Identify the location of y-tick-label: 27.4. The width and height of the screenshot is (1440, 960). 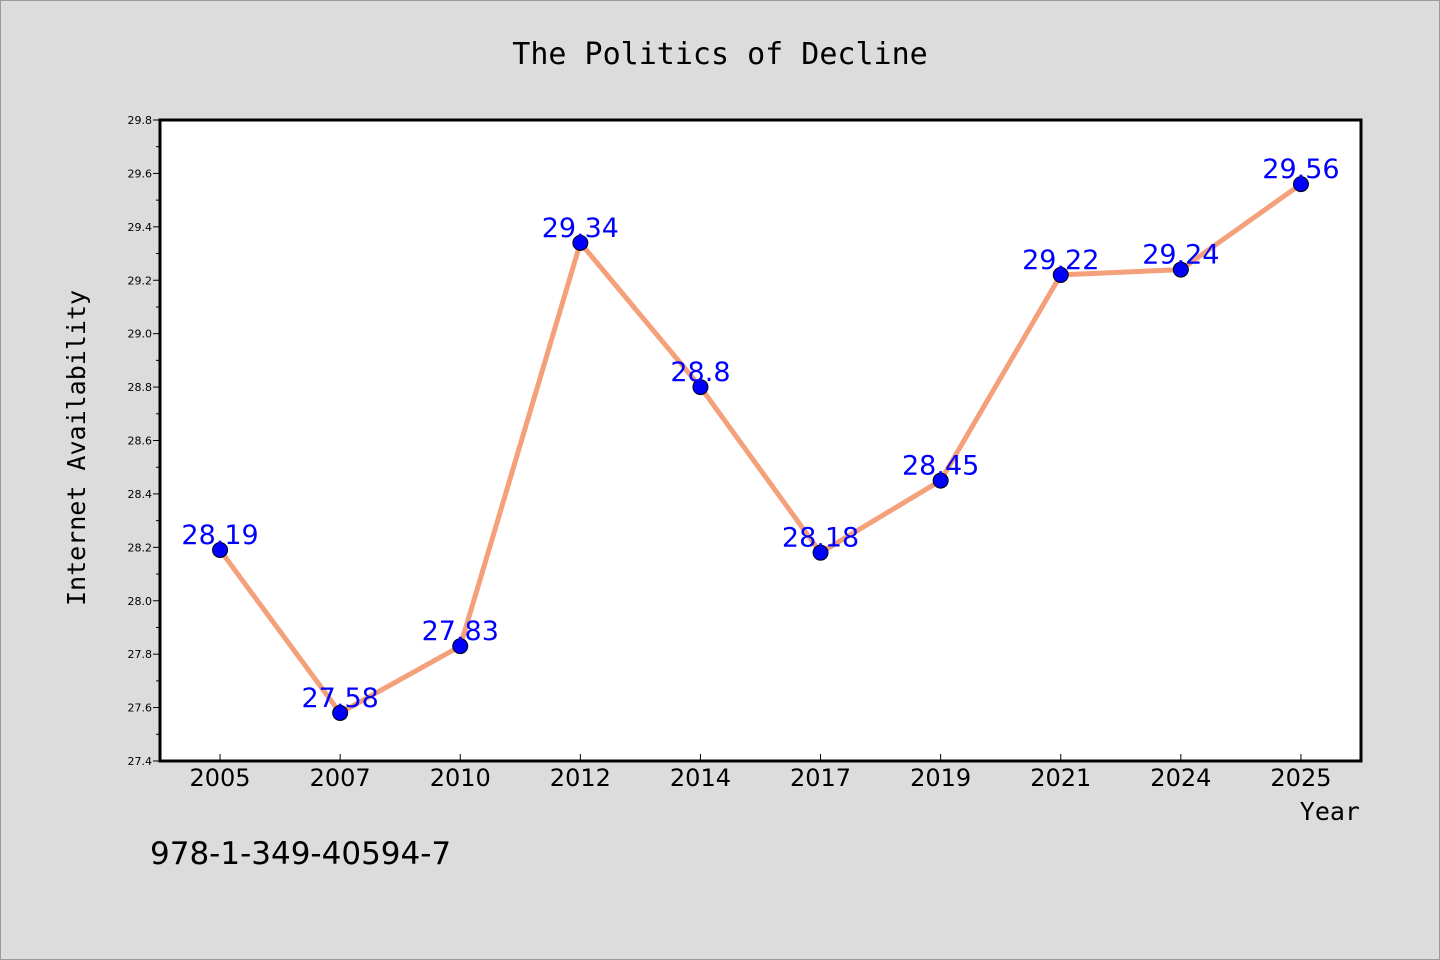
(140, 761).